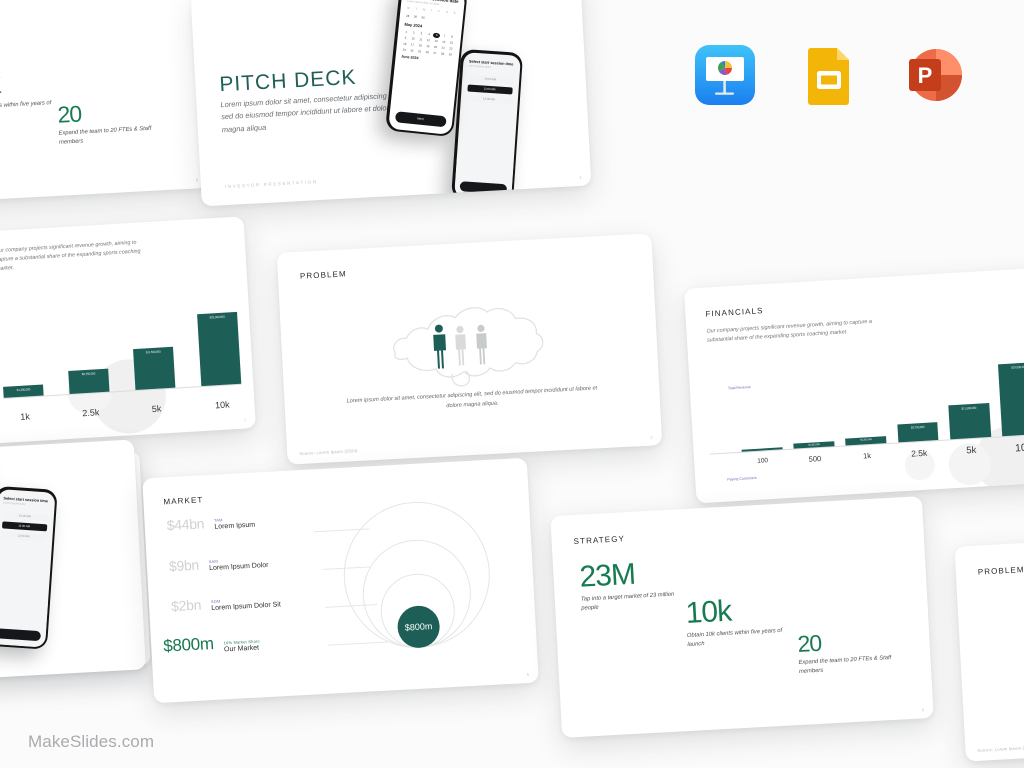  Describe the element at coordinates (241, 649) in the screenshot. I see `market-row-name: Our Market` at that location.